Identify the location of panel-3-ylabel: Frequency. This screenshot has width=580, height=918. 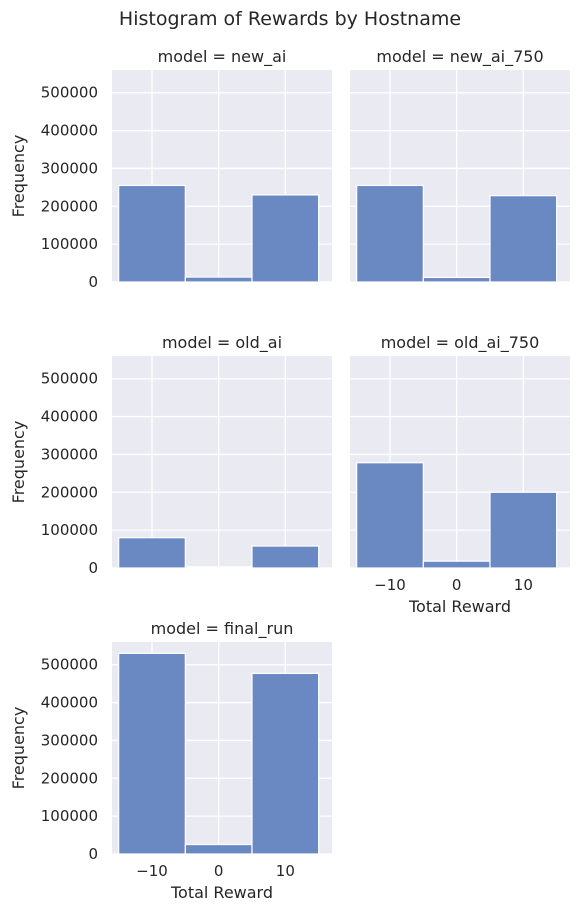
(18, 462).